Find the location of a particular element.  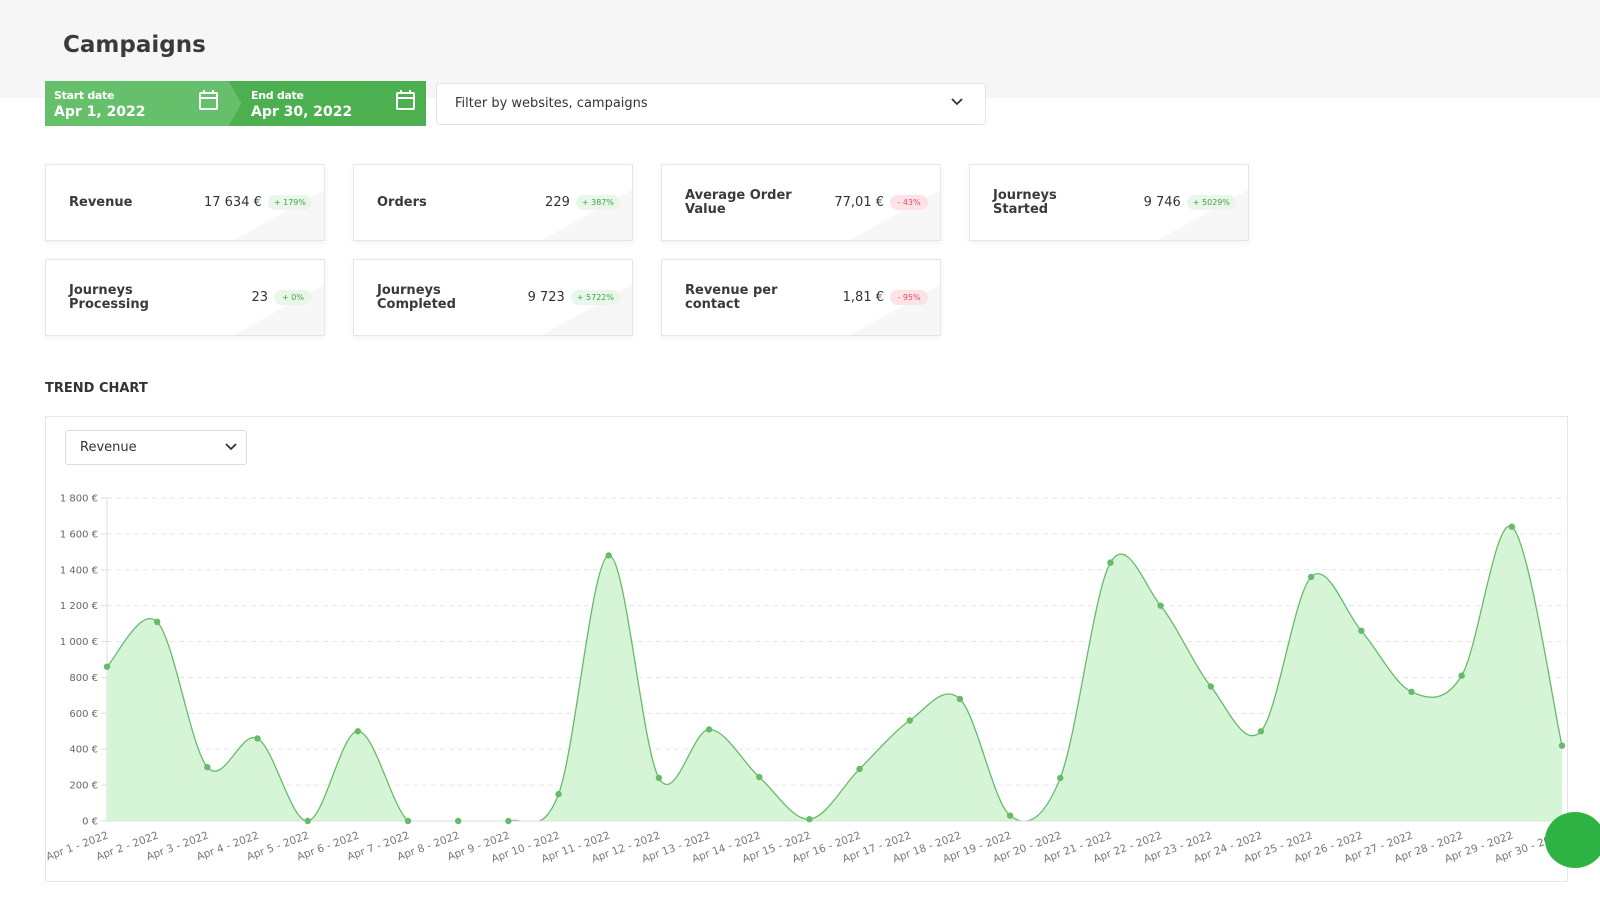

y-tick-label: 1 000 € is located at coordinates (79, 642).